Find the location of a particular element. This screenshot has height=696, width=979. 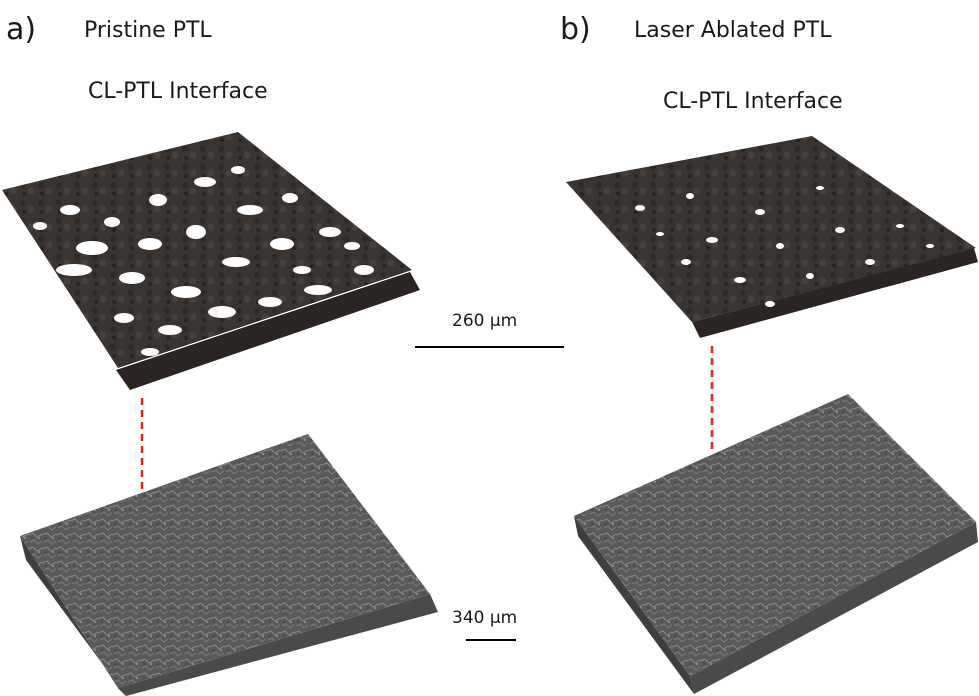

panel-b-interface-surface is located at coordinates (772, 237).